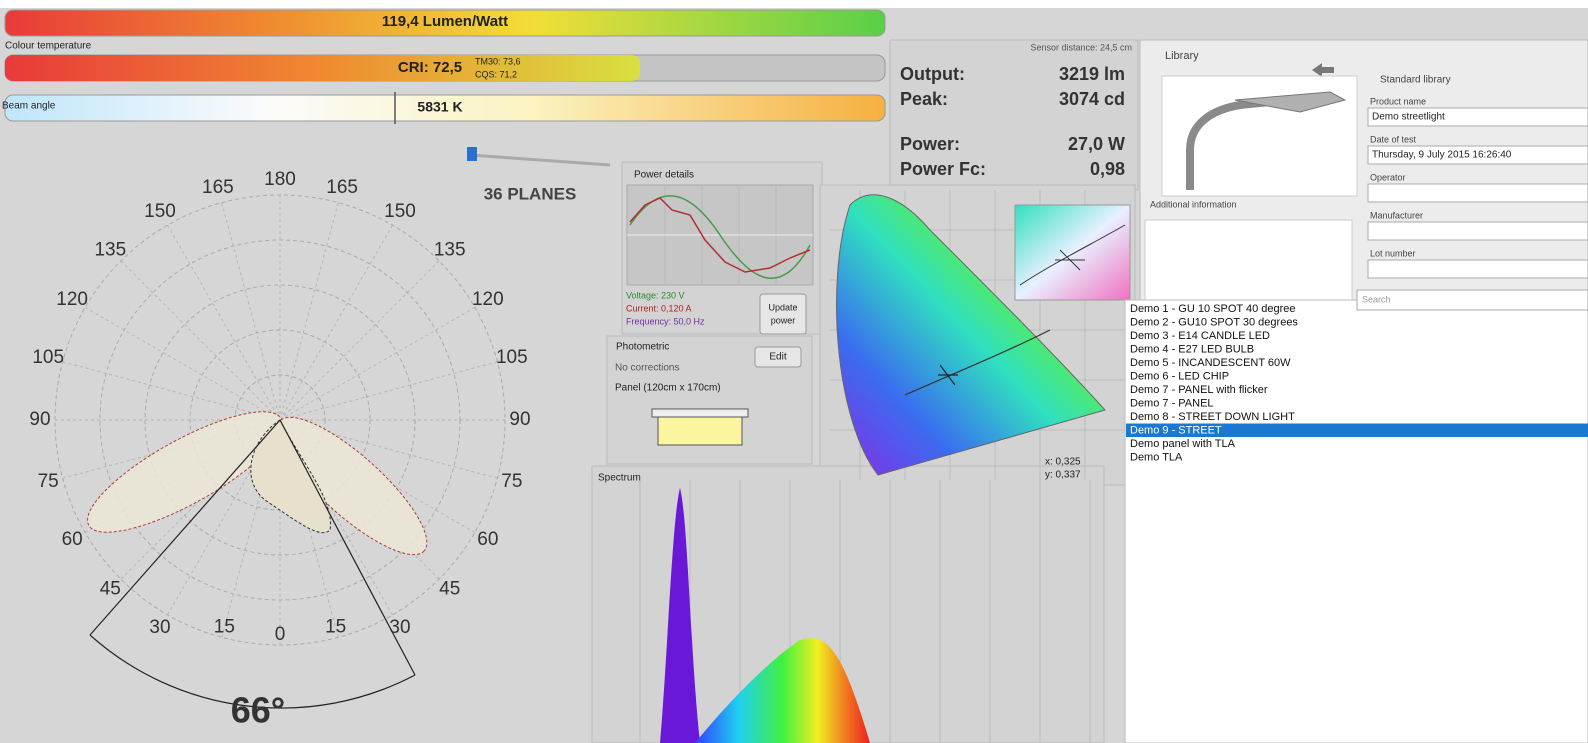  Describe the element at coordinates (1193, 204) in the screenshot. I see `additional-info-label: Additional information` at that location.